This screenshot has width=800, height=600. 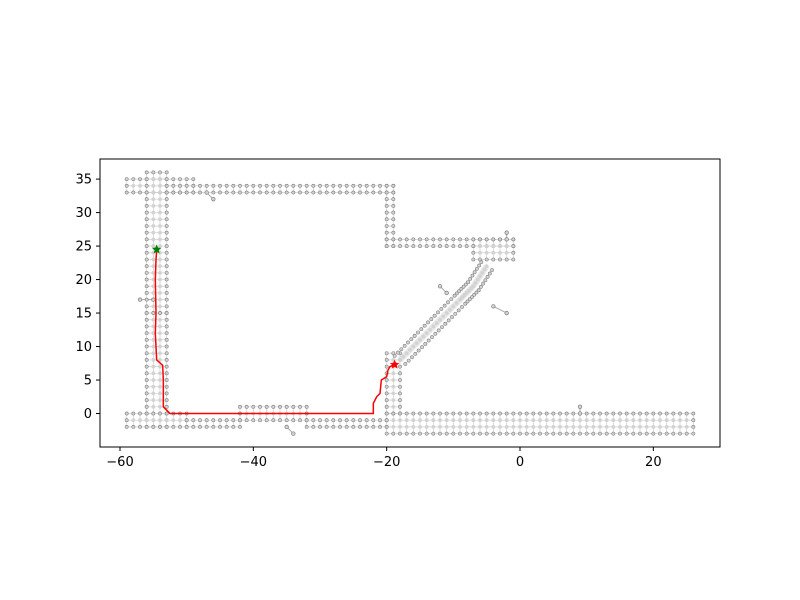 I want to click on goal-marker, so click(x=394, y=364).